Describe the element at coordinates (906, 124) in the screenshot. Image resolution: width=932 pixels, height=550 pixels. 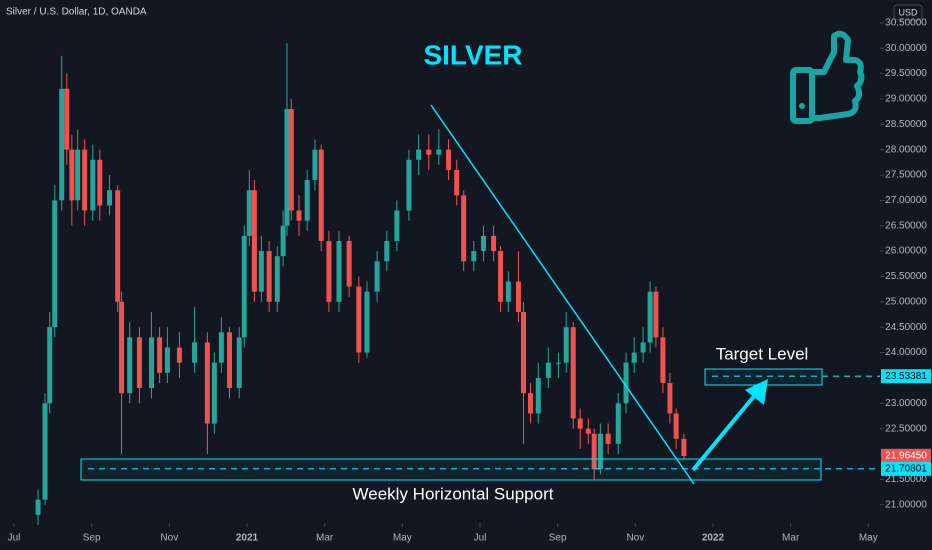
I see `y-tick-label: 28.50000` at that location.